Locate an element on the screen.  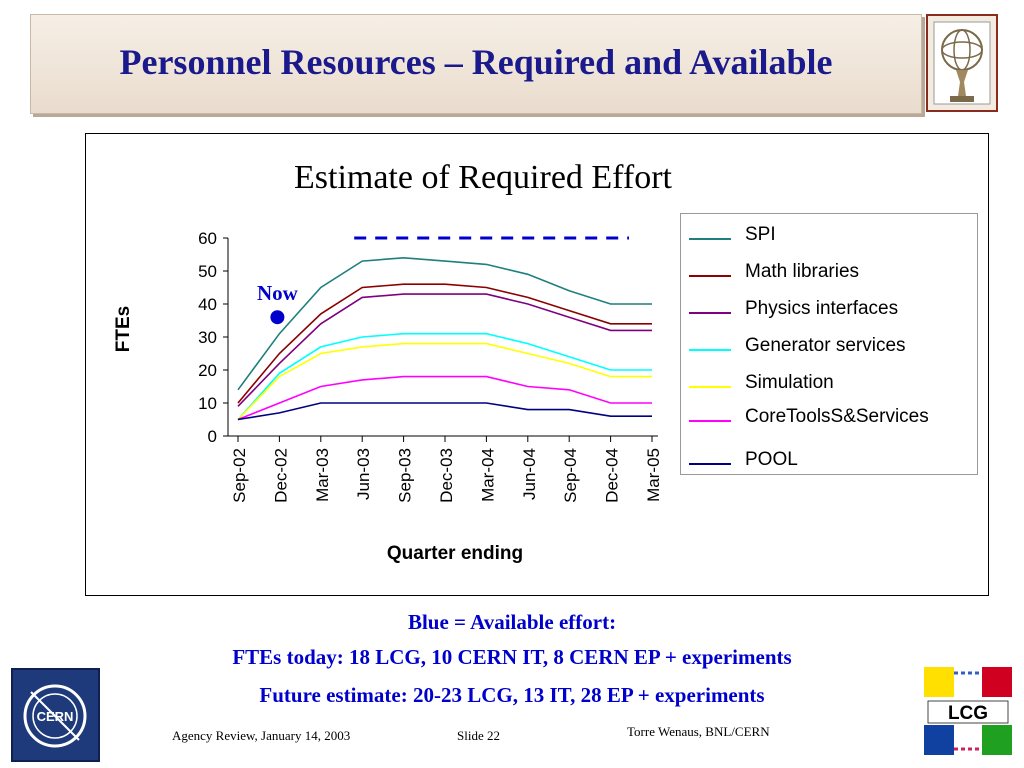
y-tick-label: 30 is located at coordinates (207, 337).